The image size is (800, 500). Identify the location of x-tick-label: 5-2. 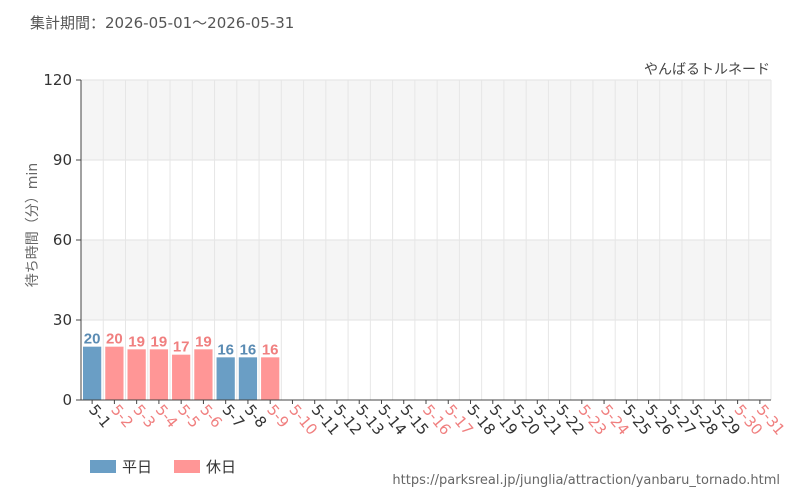
(122, 416).